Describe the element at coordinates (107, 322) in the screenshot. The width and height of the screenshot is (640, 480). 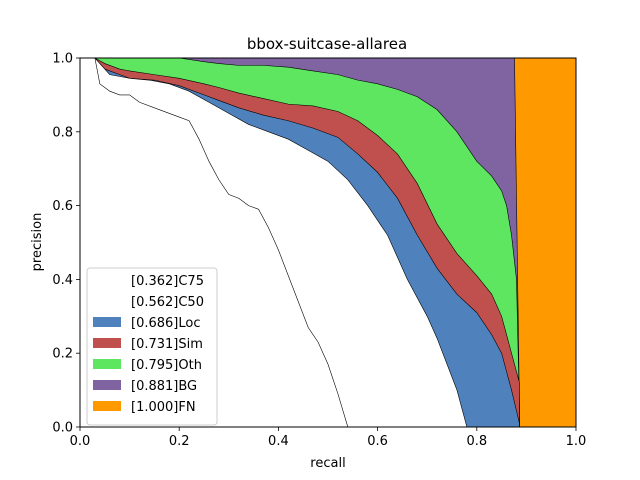
I see `legend-swatch-0-686-loc` at that location.